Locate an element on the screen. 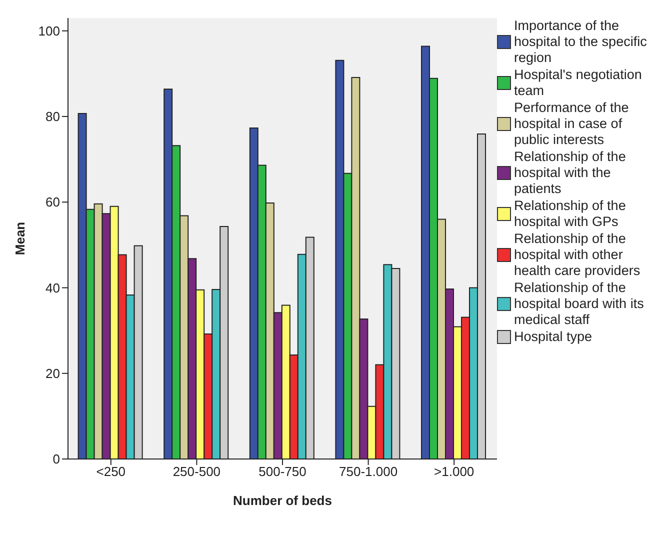  y-axis-title: Mean is located at coordinates (20, 239).